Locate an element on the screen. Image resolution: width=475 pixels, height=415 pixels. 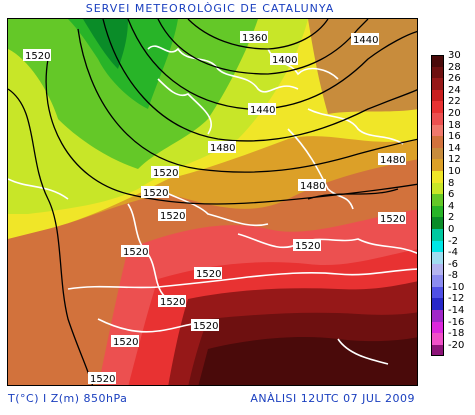
legend-label: -4 is located at coordinates (453, 253).